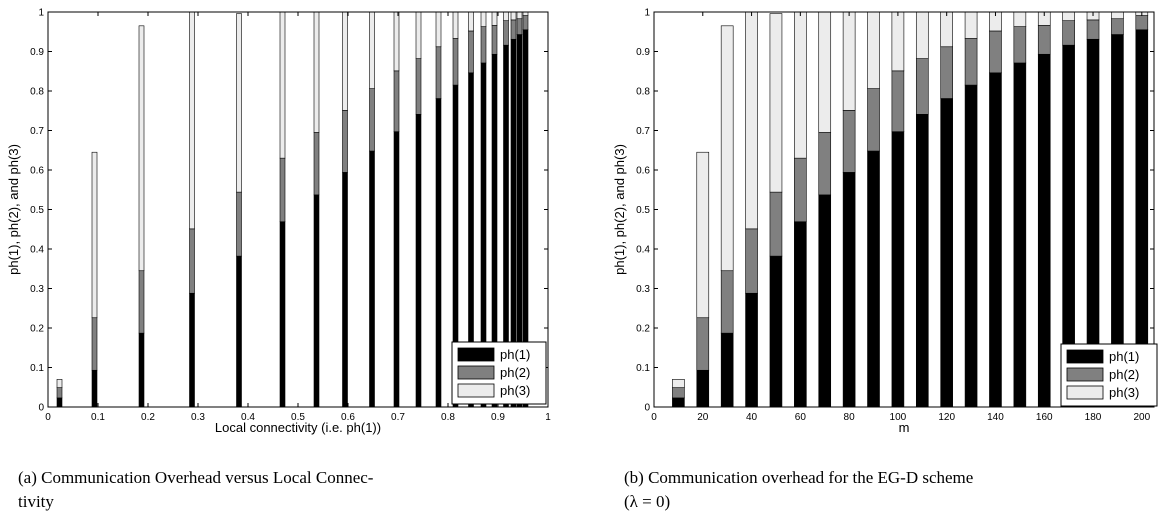 This screenshot has width=1159, height=518. What do you see at coordinates (1141, 417) in the screenshot?
I see `x-tick-label-10: 200` at bounding box center [1141, 417].